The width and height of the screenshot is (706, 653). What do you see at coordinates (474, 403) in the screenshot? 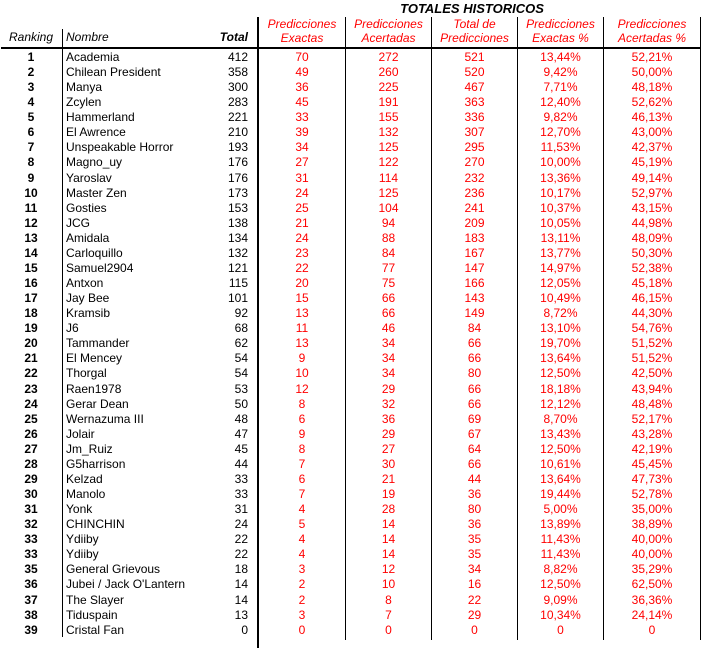
I see `total-de-predicciones-cell: 66` at bounding box center [474, 403].